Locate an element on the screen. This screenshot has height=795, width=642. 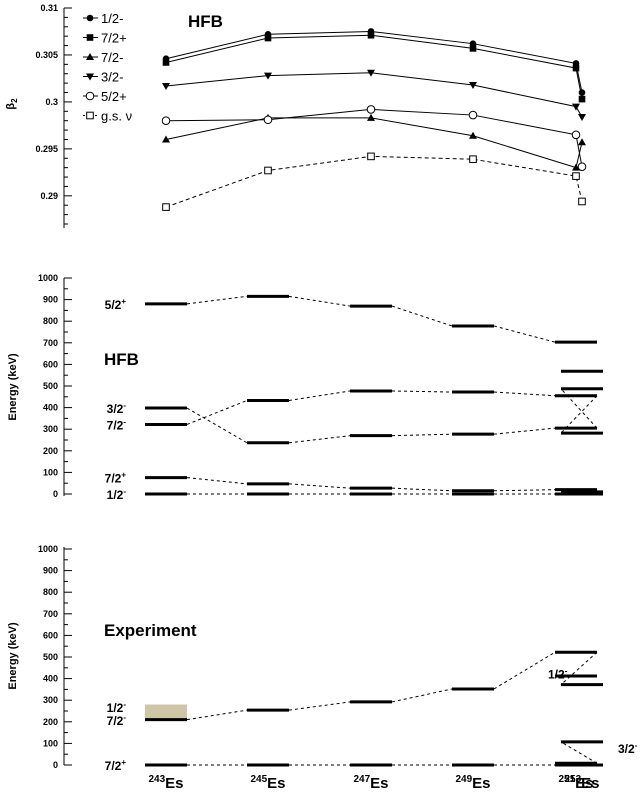
exp-level-label-spin: 7/2 is located at coordinates (115, 721).